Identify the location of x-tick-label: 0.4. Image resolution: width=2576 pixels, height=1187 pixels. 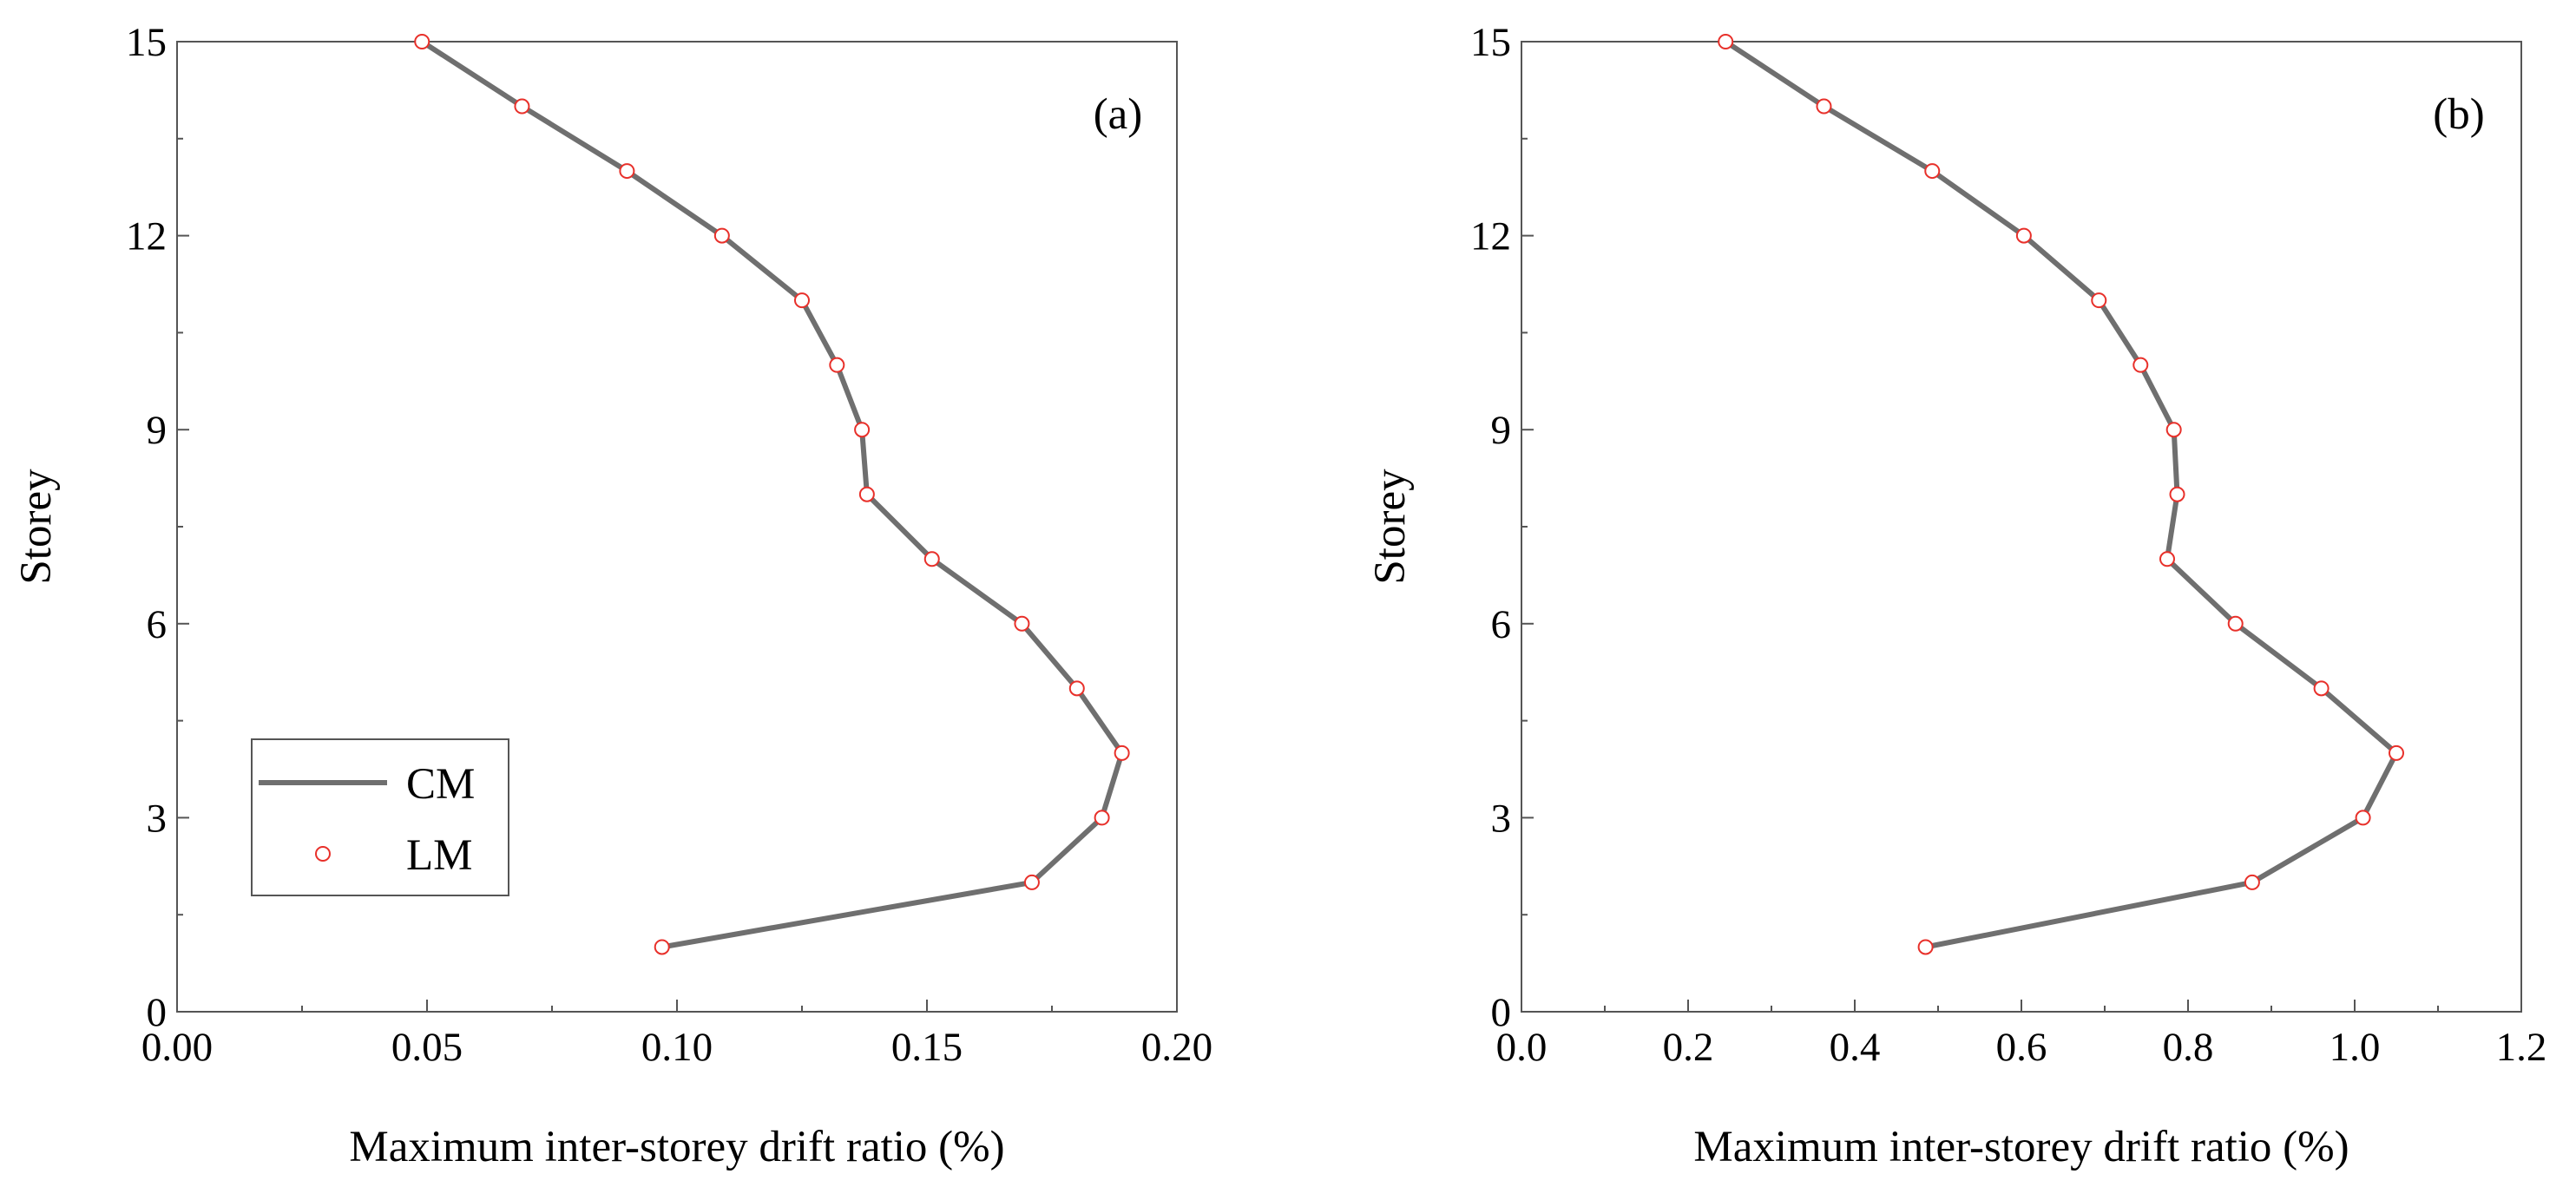
(1856, 1047).